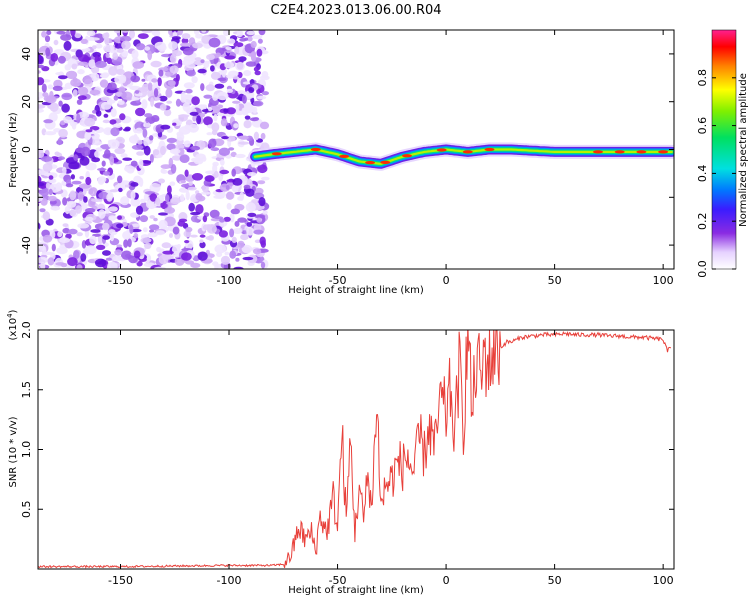 This screenshot has width=750, height=600. Describe the element at coordinates (702, 174) in the screenshot. I see `colorbar-tick-label: 0.4` at that location.